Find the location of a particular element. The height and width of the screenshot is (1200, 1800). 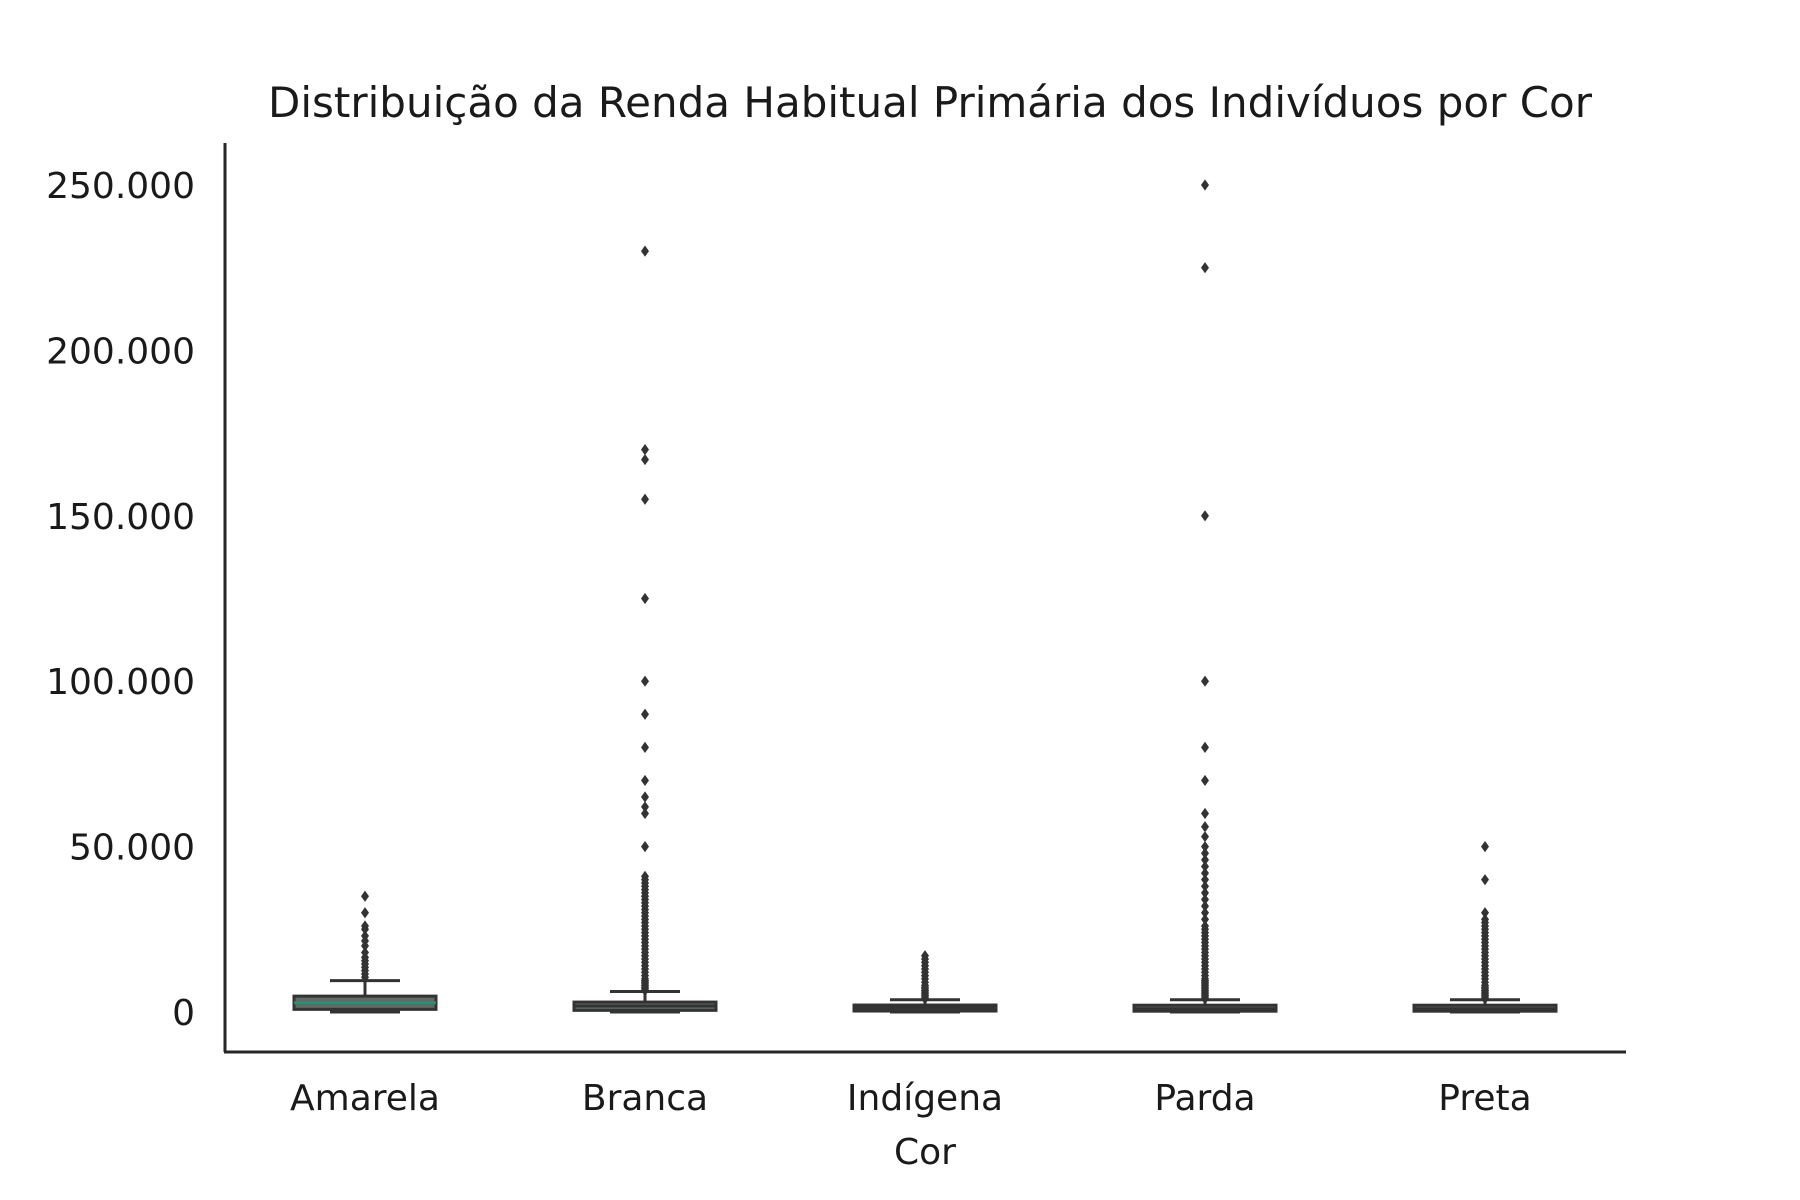

x-tick-label: Parda is located at coordinates (1204, 1098).